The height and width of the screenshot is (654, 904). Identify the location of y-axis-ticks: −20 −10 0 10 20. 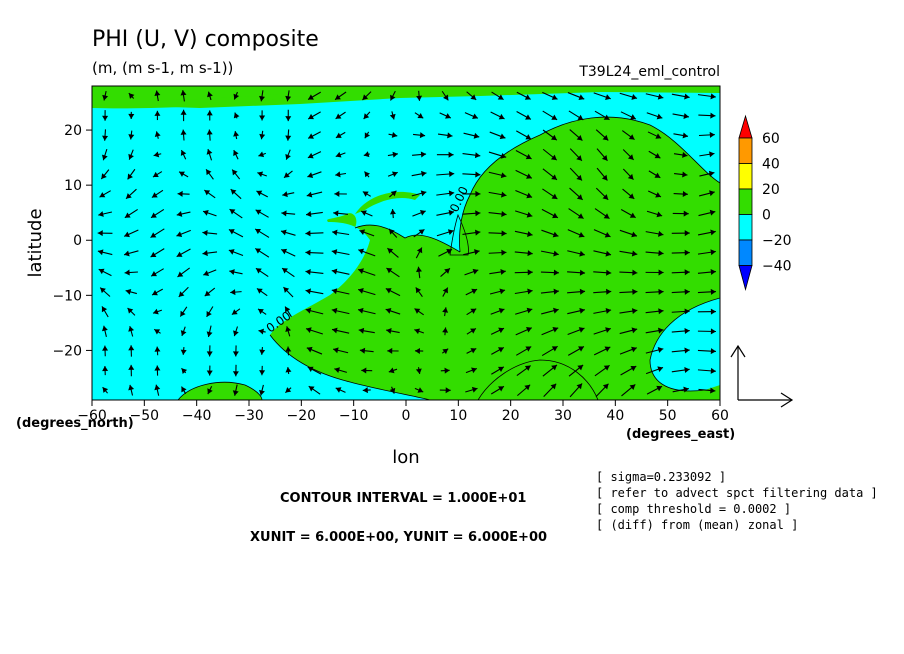
(72, 241).